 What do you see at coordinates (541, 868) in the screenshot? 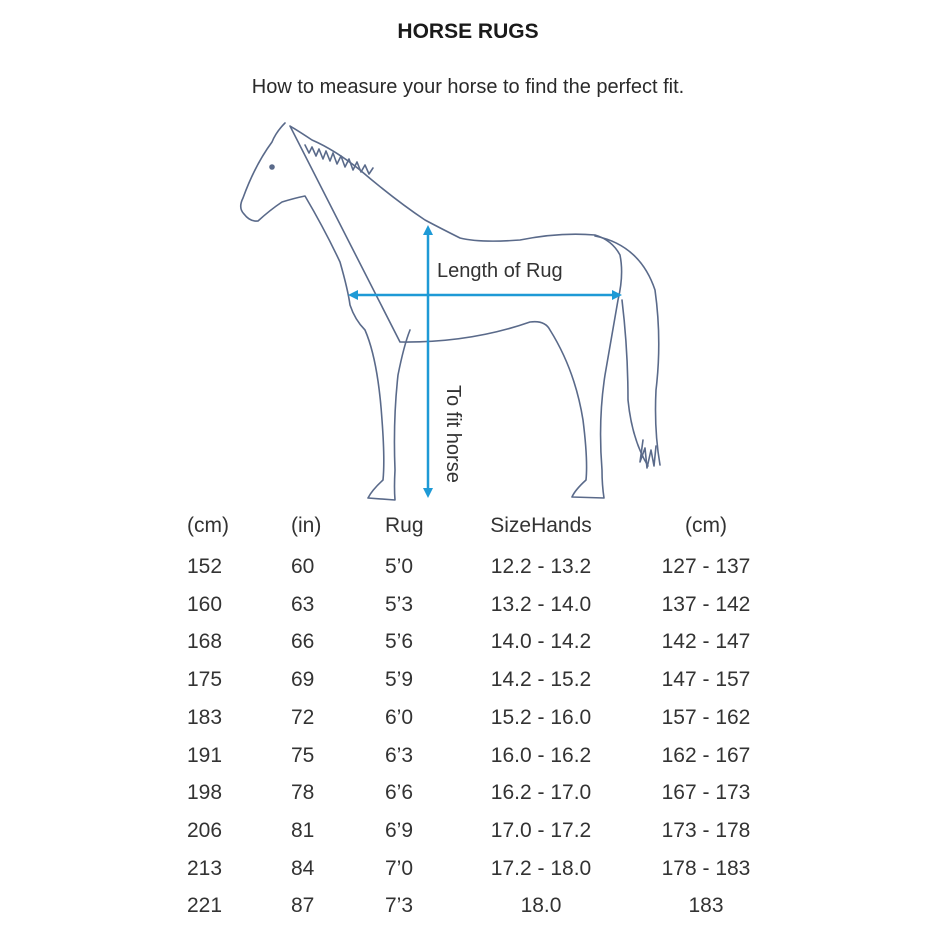
I see `table-cell: 17.2 - 18.0` at bounding box center [541, 868].